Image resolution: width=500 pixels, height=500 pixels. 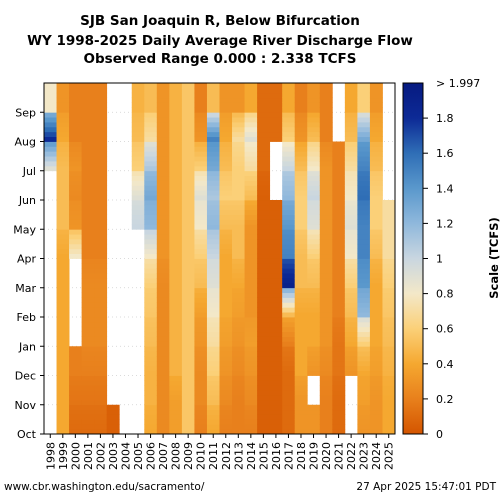 I want to click on month-label: Jun, so click(x=27, y=200).